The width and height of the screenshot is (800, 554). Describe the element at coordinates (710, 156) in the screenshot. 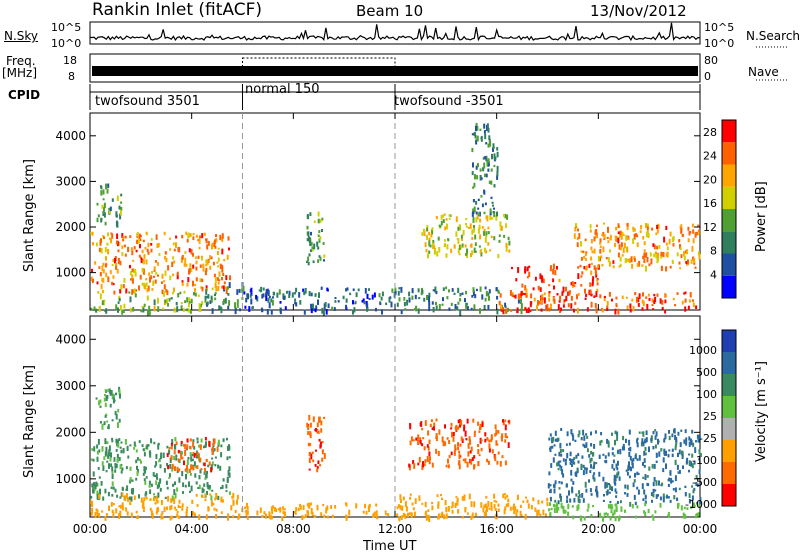

I see `power-colorbar-tick-24: 24` at that location.